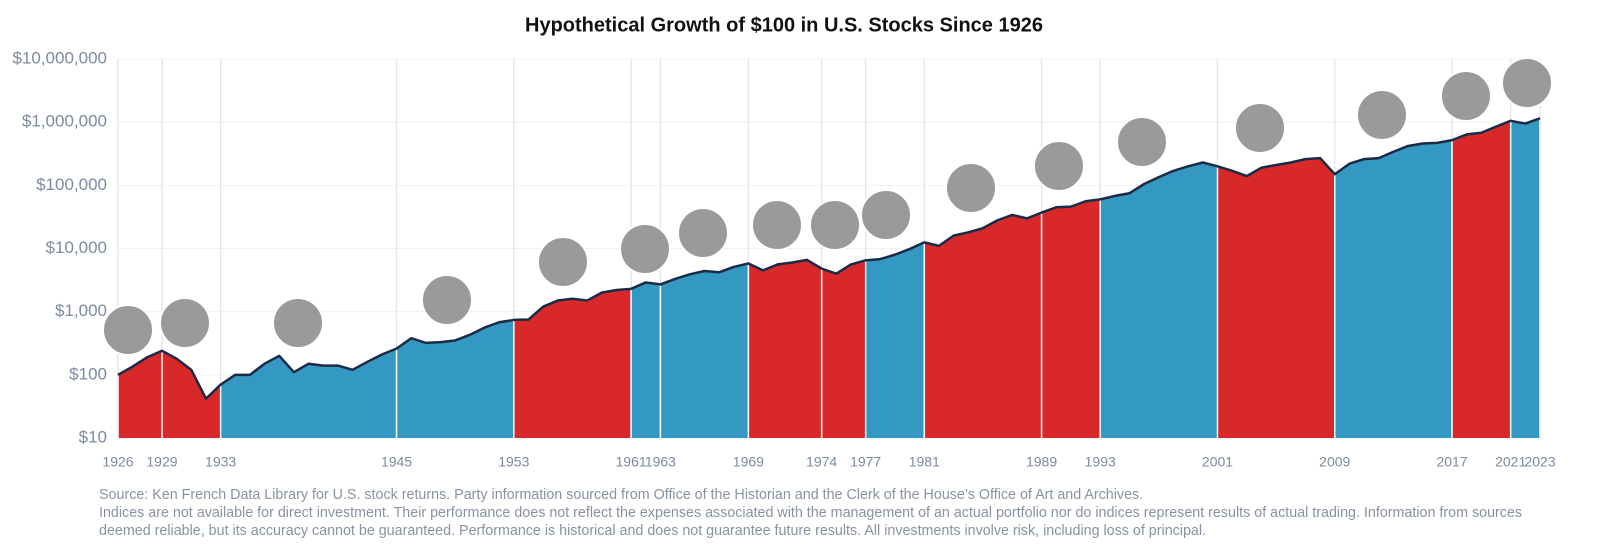 The width and height of the screenshot is (1600, 559). What do you see at coordinates (748, 462) in the screenshot?
I see `x-tick-label: 1969` at bounding box center [748, 462].